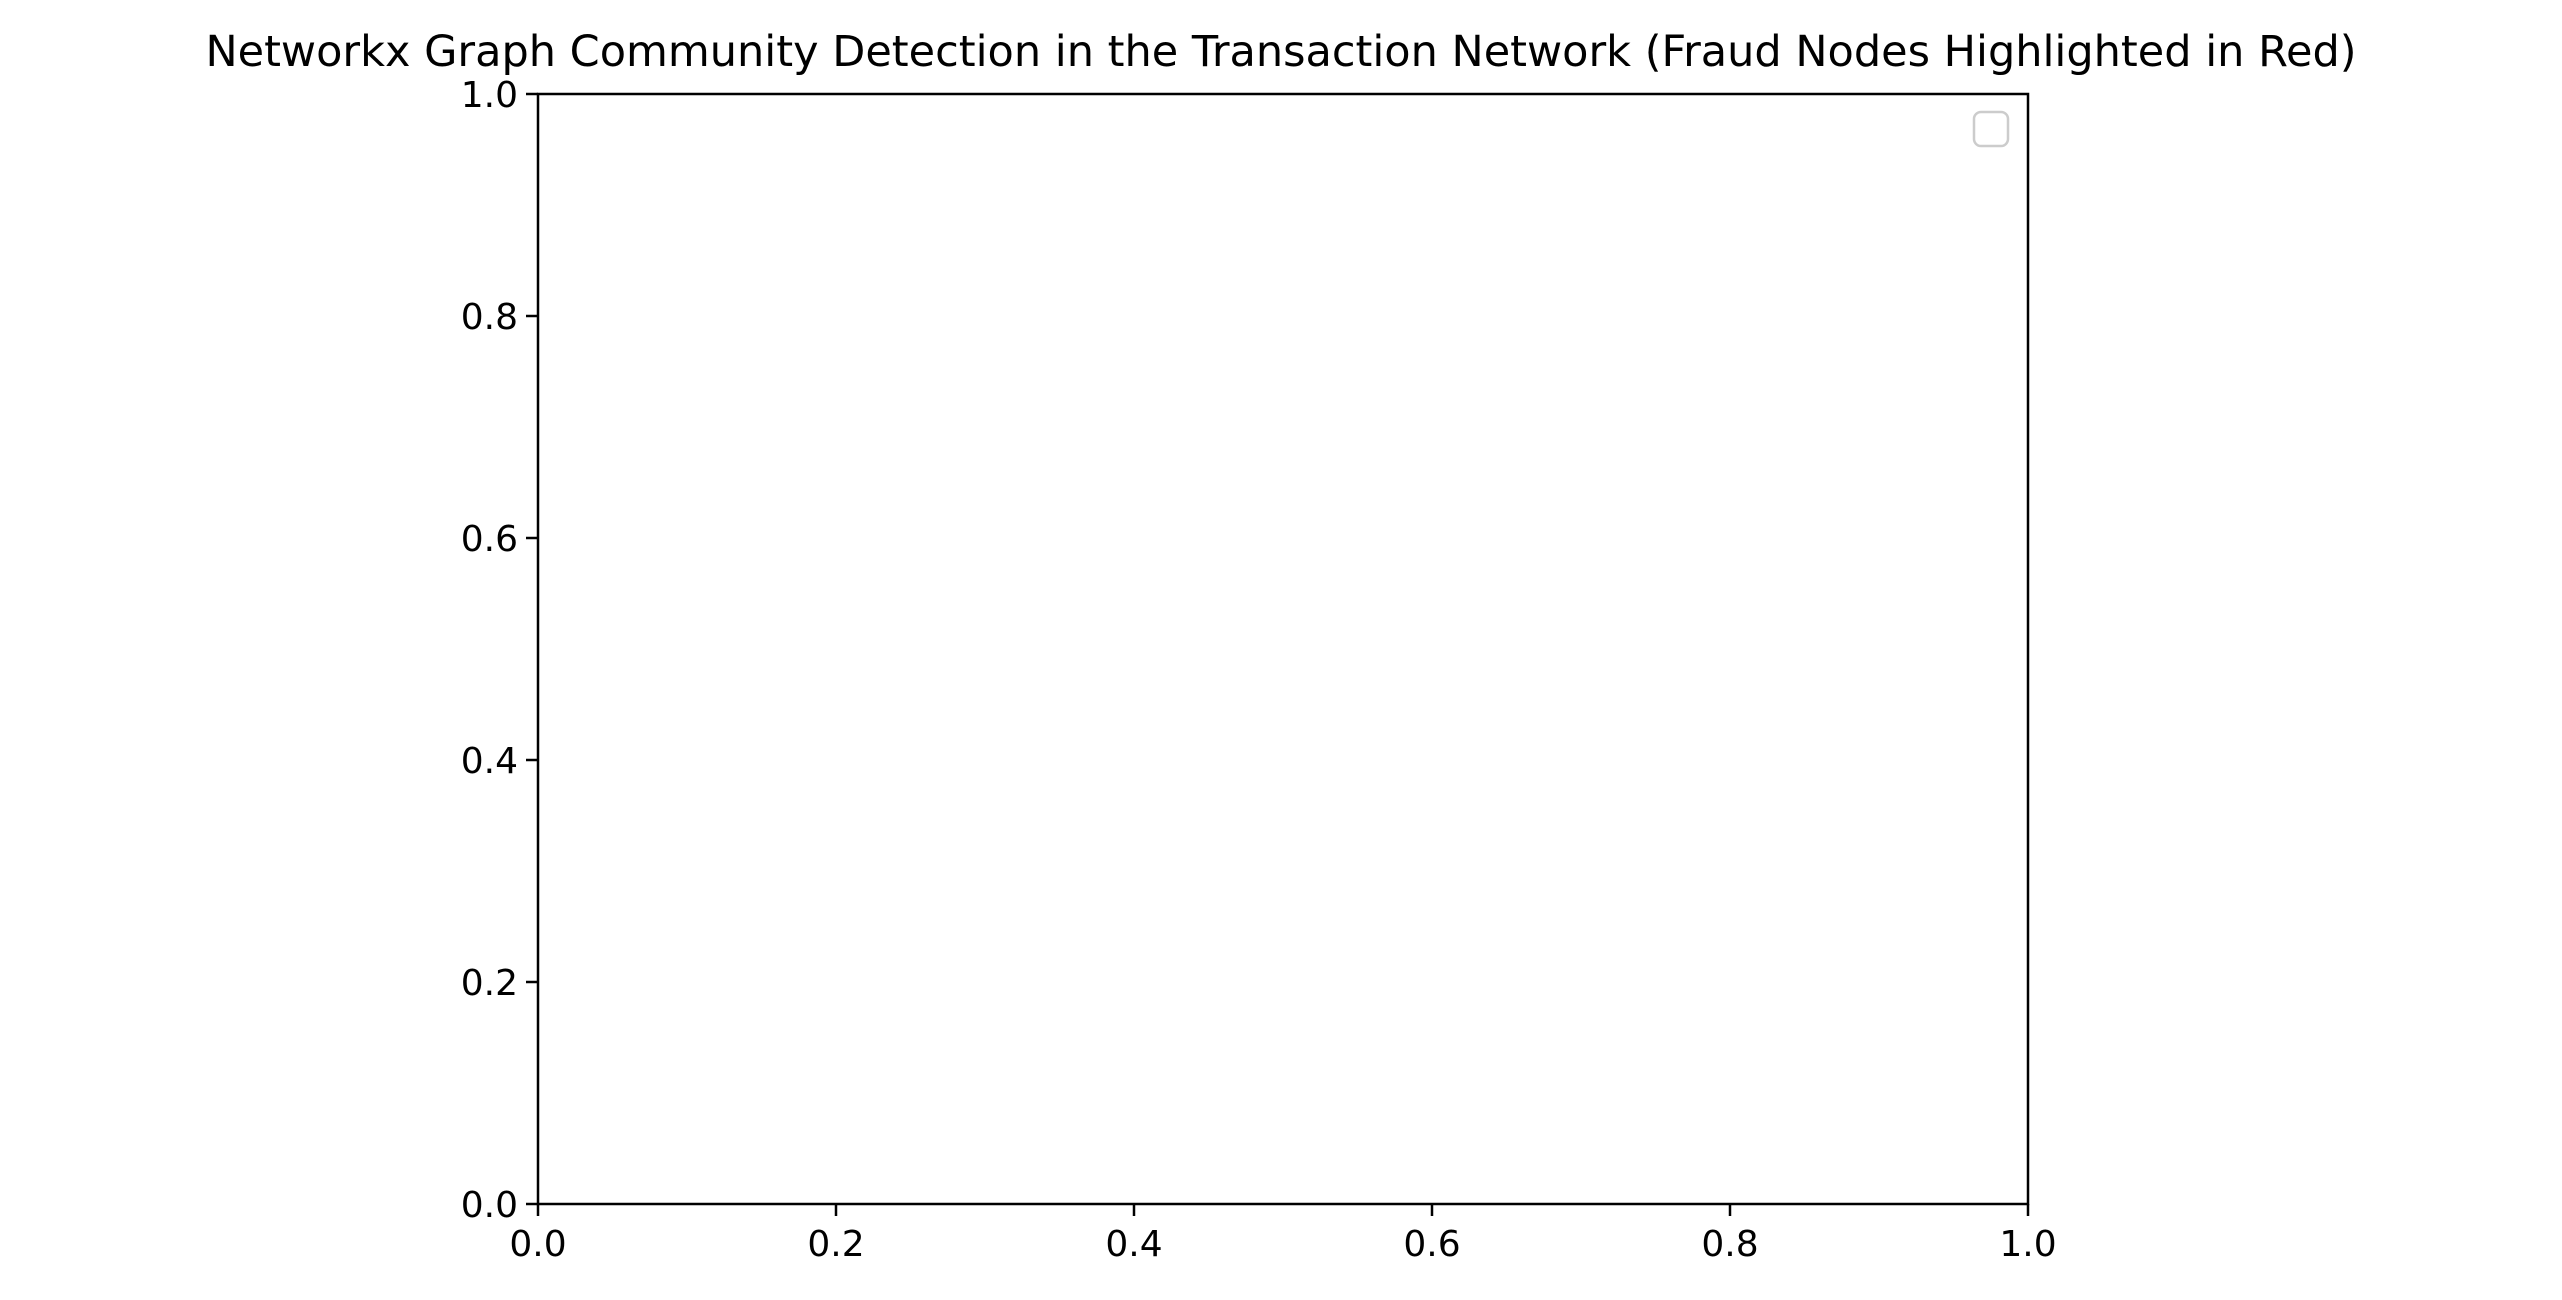  I want to click on x-tick-label: 1.0, so click(2027, 1244).